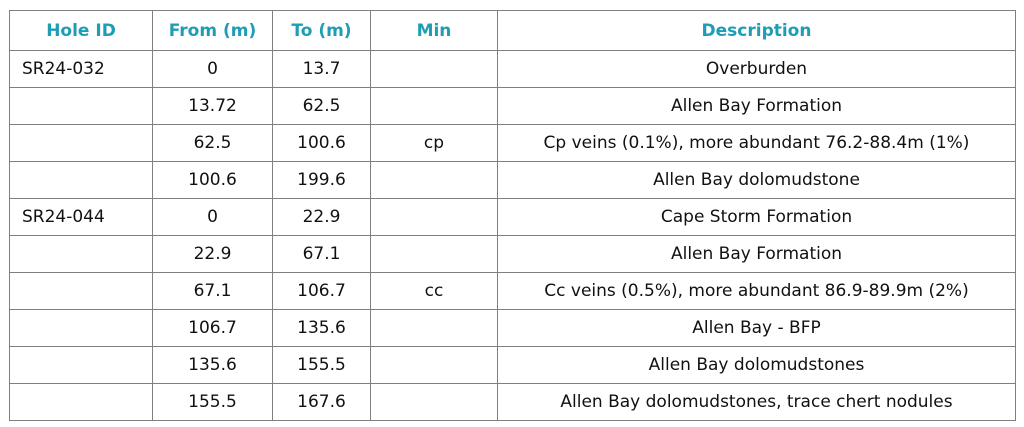  I want to click on column-header: Min, so click(434, 30).